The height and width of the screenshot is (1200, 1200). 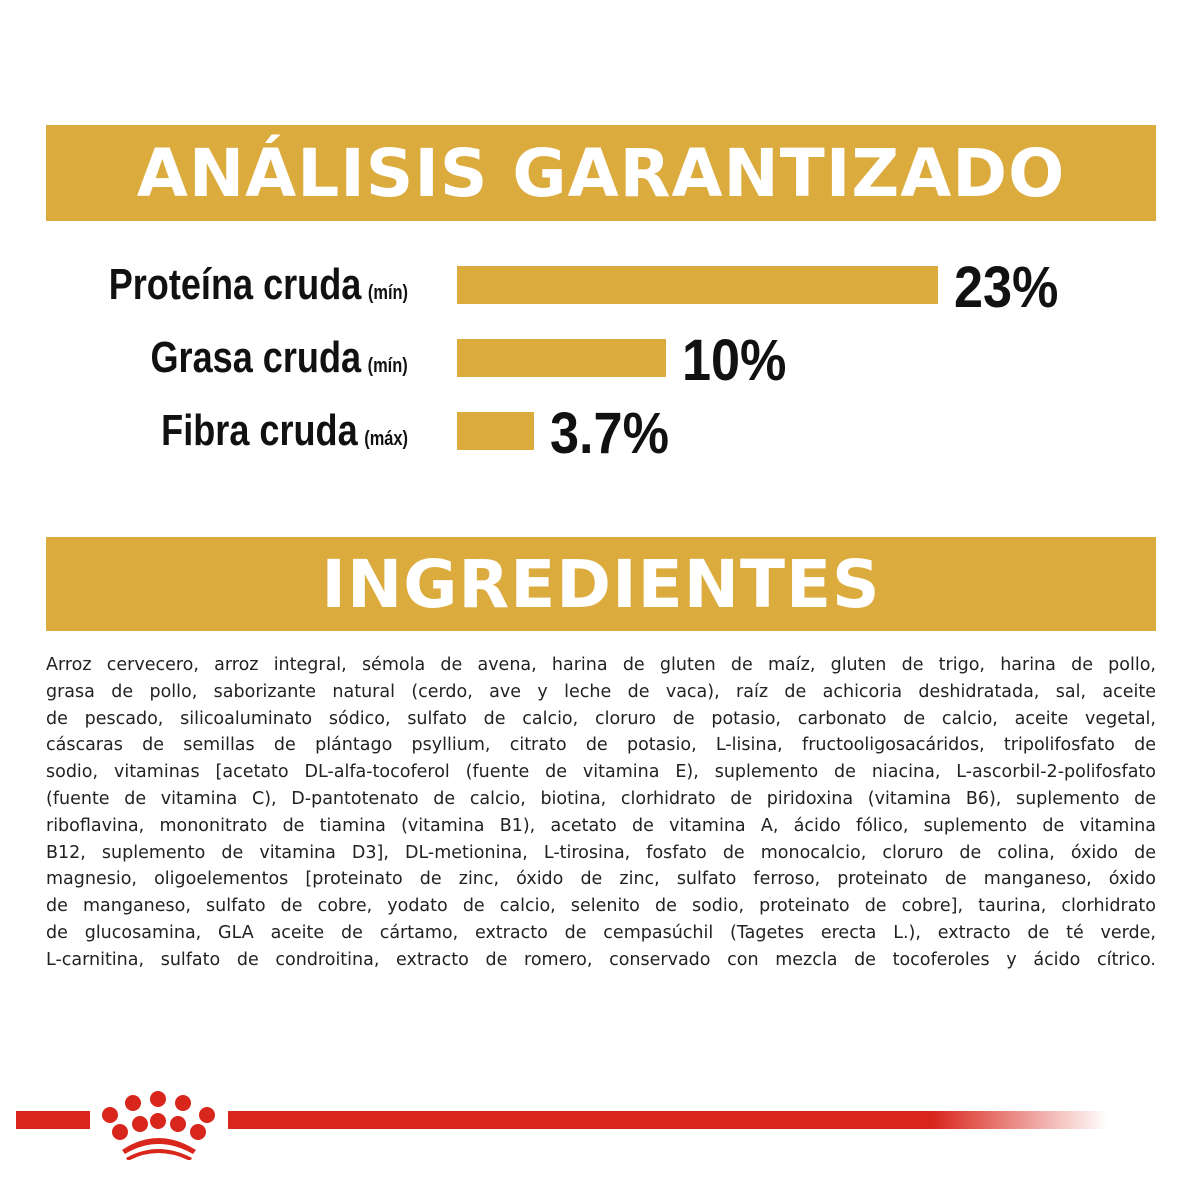 I want to click on row-label: Fibra cruda, so click(x=259, y=430).